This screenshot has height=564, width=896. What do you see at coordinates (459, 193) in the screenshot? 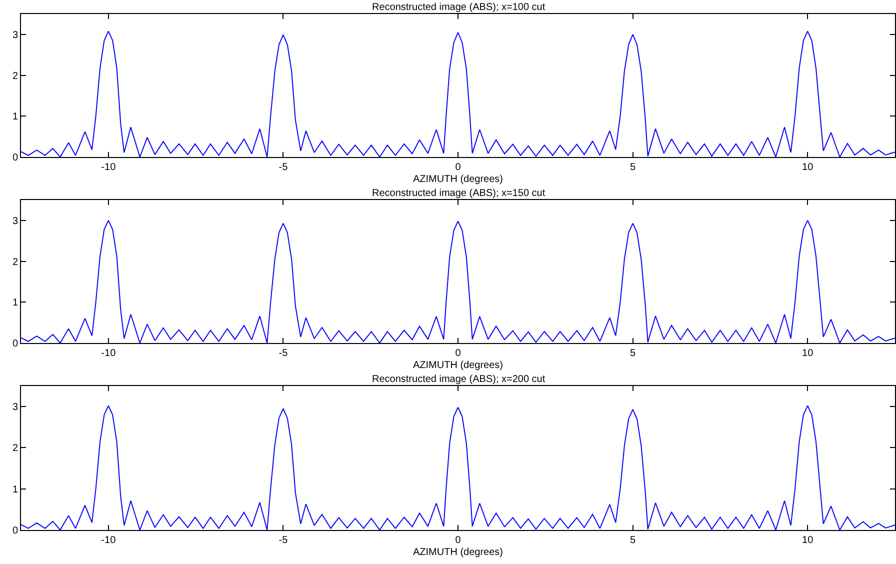
I see `chart-title: Reconstructed image (ABS); x=150 cut` at bounding box center [459, 193].